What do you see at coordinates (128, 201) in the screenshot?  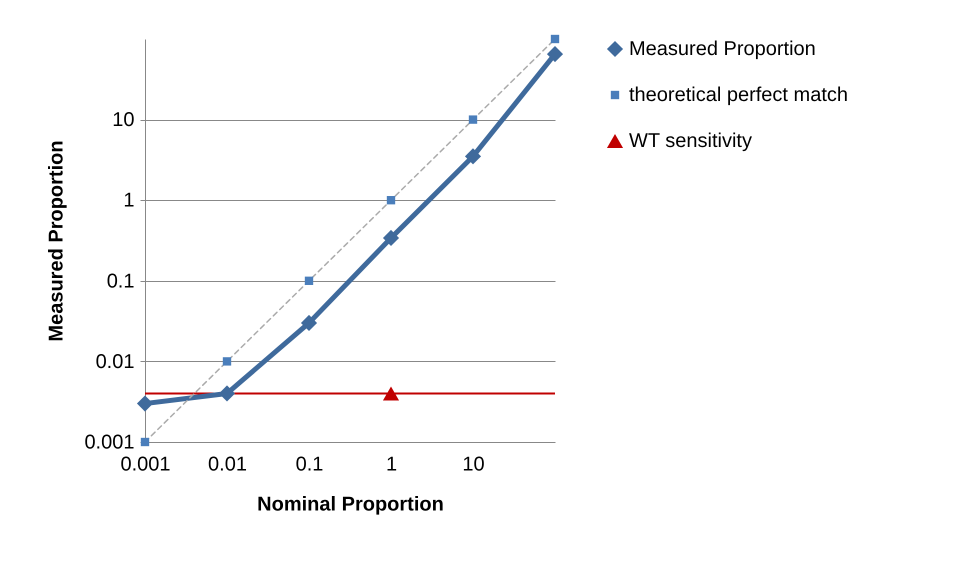 I see `y-tick-label: 1` at bounding box center [128, 201].